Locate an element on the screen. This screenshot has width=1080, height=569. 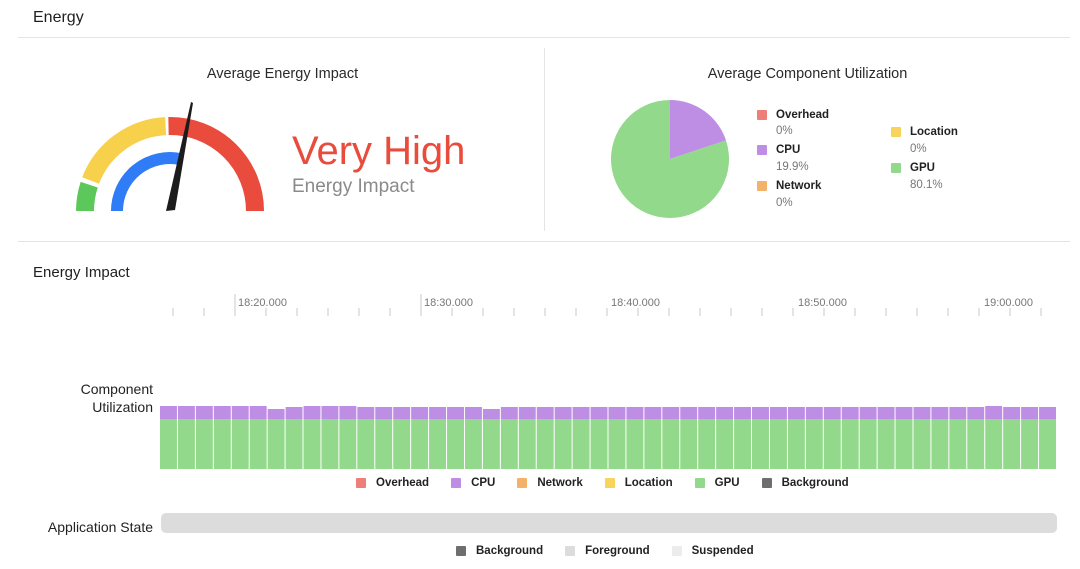
overhead-swatch is located at coordinates (762, 115).